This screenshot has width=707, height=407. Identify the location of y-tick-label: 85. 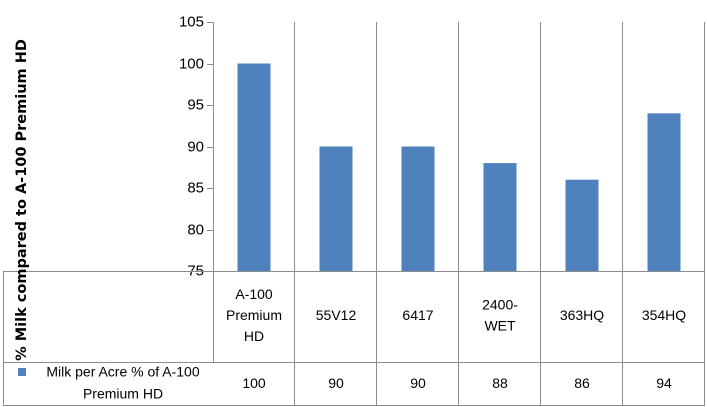
(195, 187).